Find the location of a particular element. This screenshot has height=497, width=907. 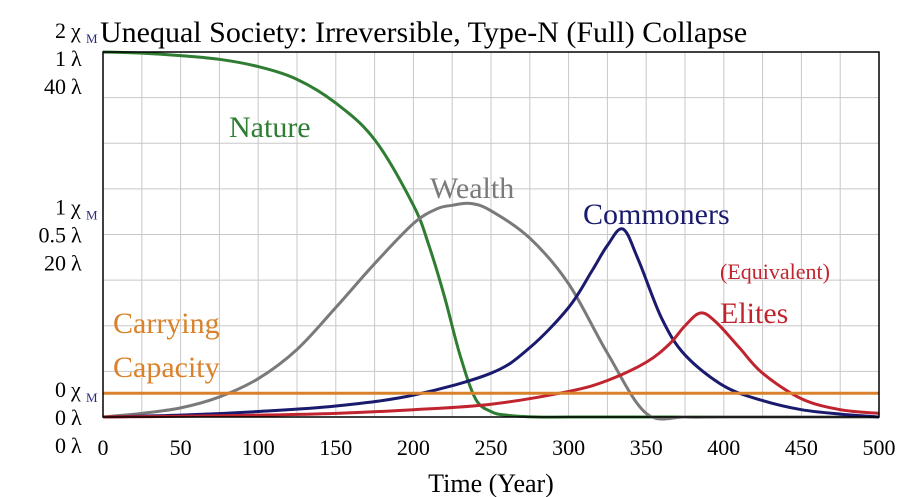

y-tick-value: 0.5 is located at coordinates (53, 235).